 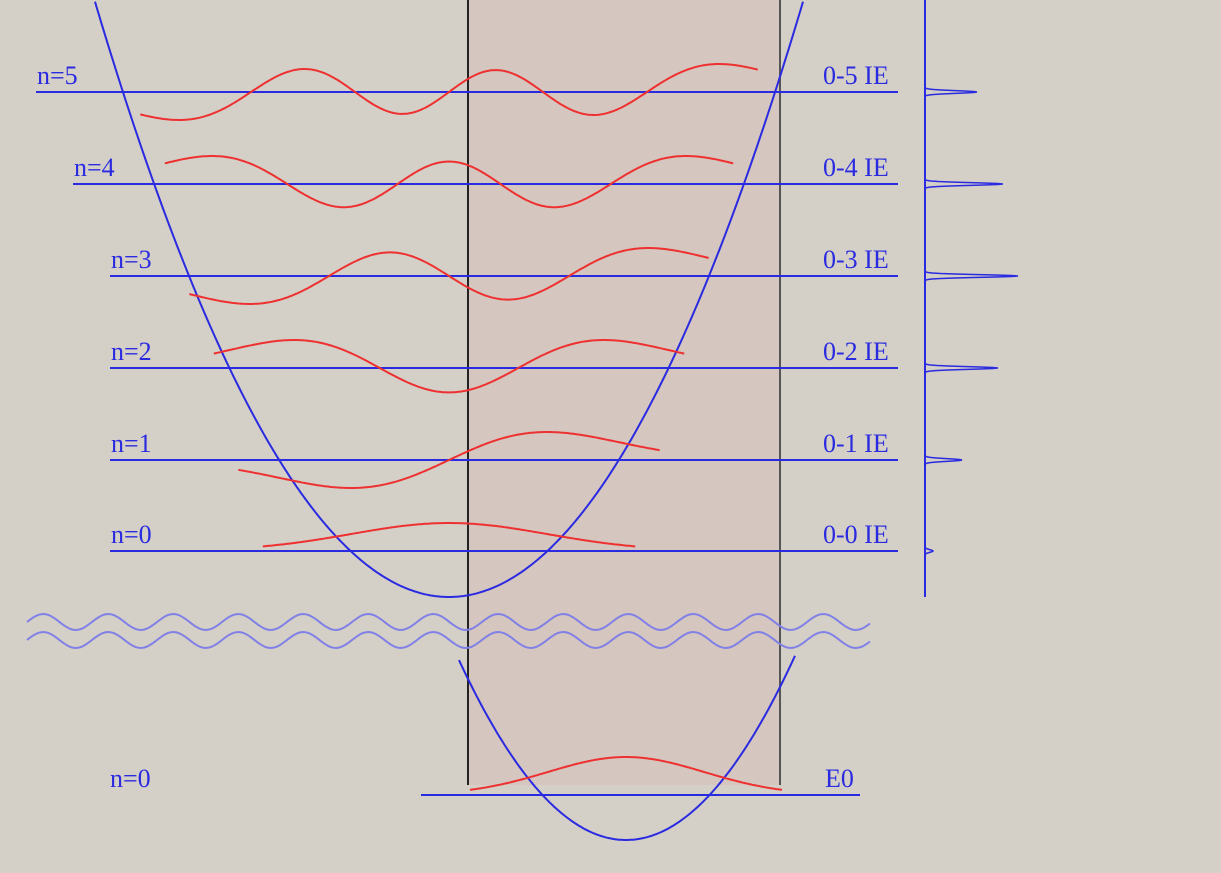 I want to click on potential-curve, so click(x=627, y=748).